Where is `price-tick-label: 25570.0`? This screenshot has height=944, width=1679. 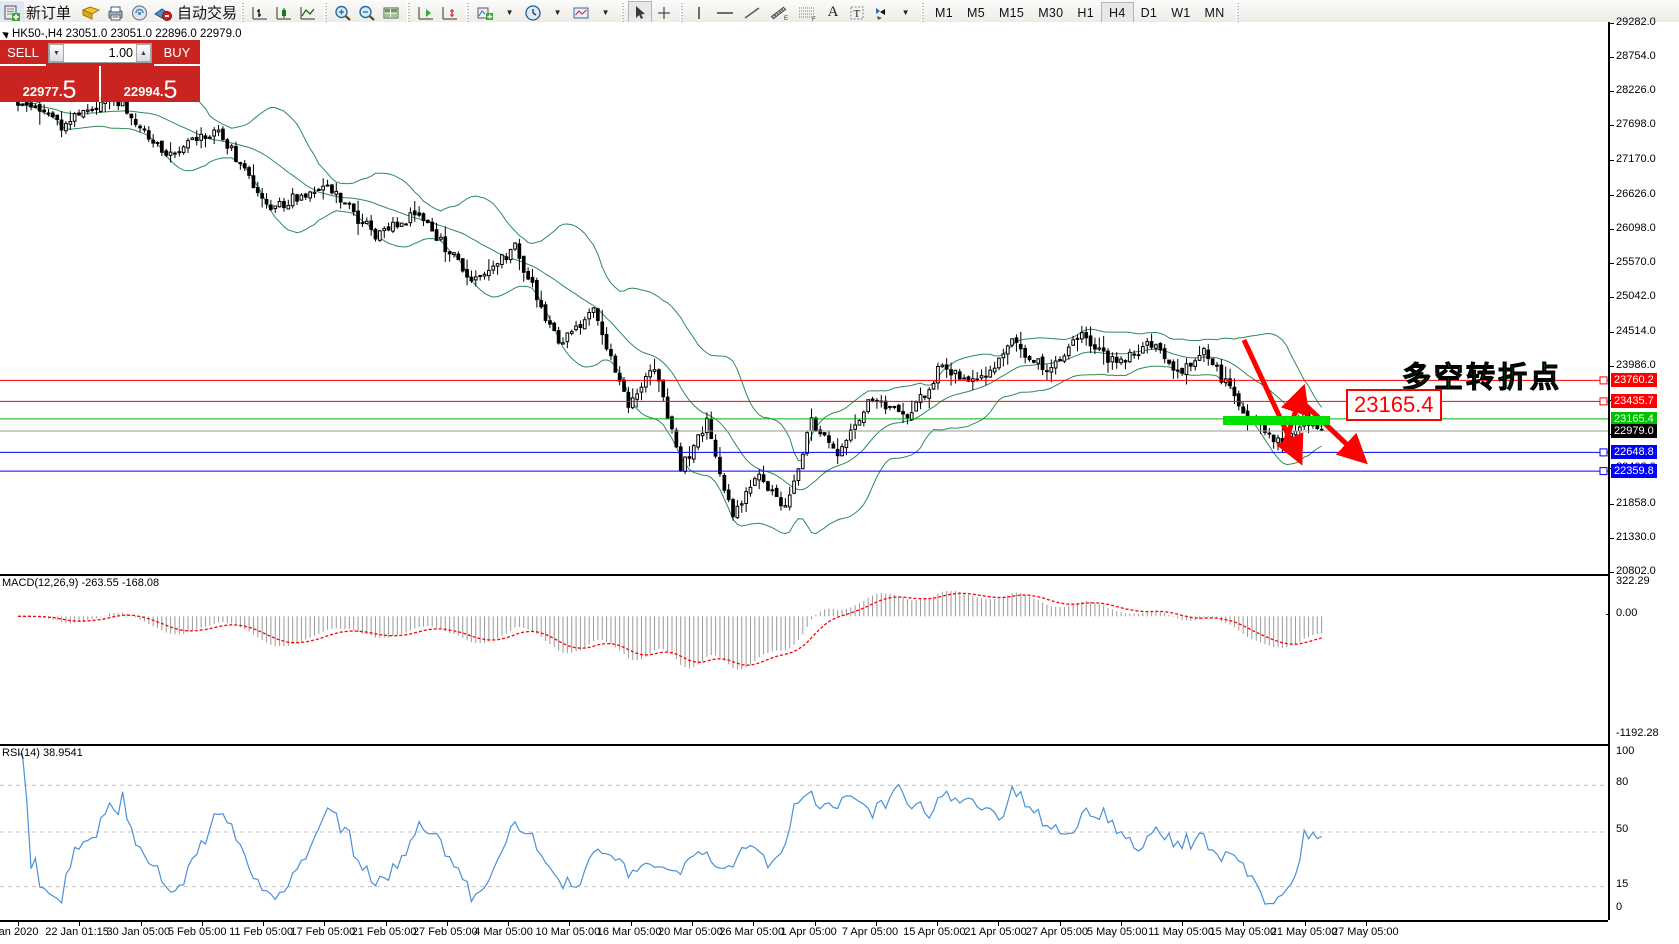
price-tick-label: 25570.0 is located at coordinates (1636, 262).